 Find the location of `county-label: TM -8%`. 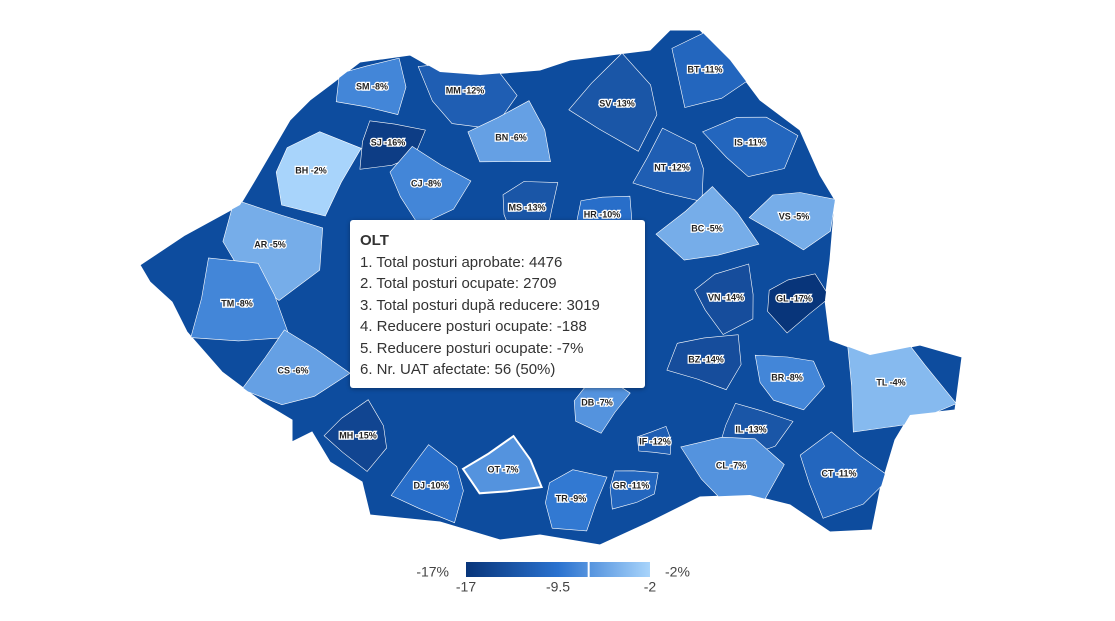

county-label: TM -8% is located at coordinates (237, 303).